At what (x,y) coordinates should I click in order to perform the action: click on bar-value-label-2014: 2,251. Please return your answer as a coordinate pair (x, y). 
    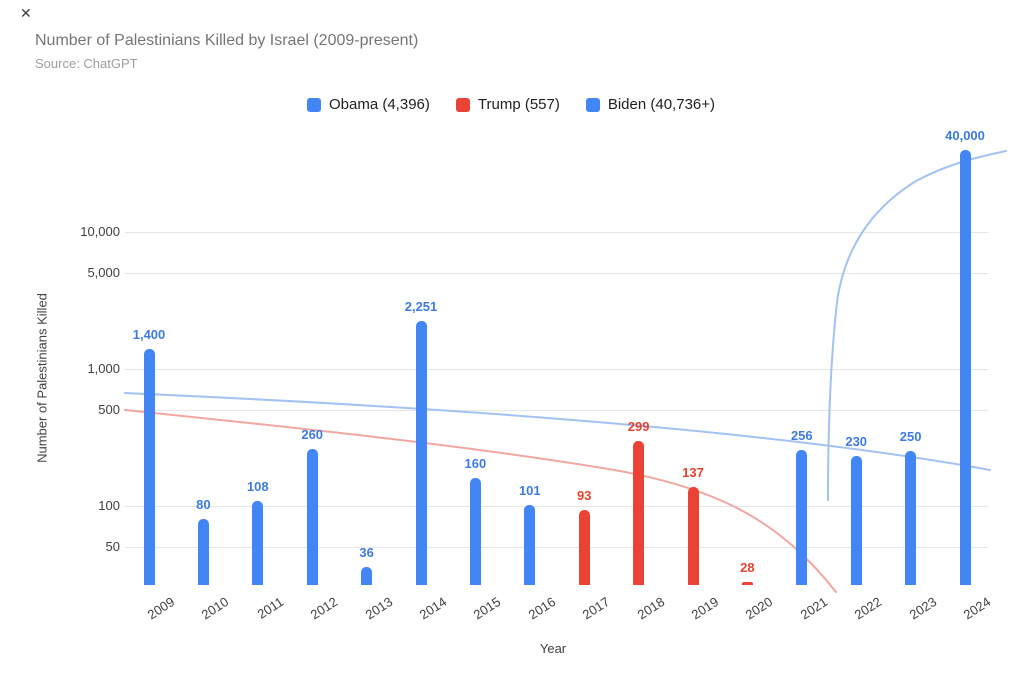
    Looking at the image, I should click on (421, 306).